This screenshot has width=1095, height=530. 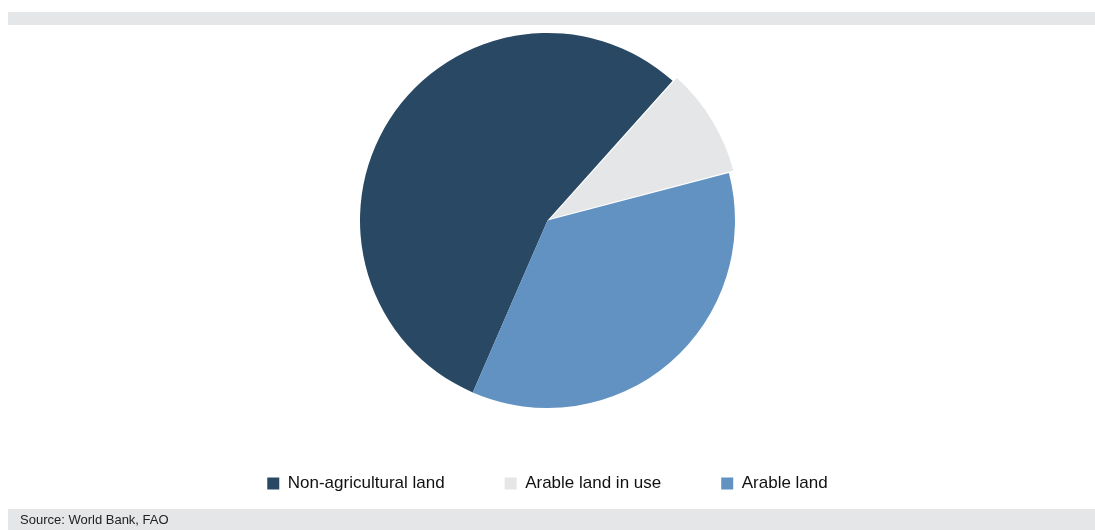 I want to click on legend-label: Non-agricultural land, so click(x=366, y=483).